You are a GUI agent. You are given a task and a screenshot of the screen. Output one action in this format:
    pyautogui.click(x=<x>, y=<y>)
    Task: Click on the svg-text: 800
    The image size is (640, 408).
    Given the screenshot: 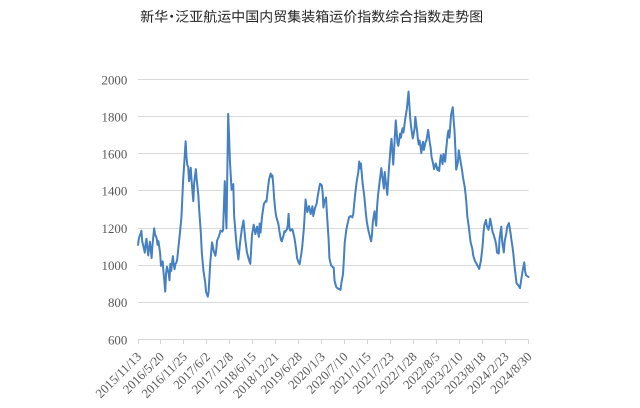 What is the action you would take?
    pyautogui.click(x=117, y=303)
    